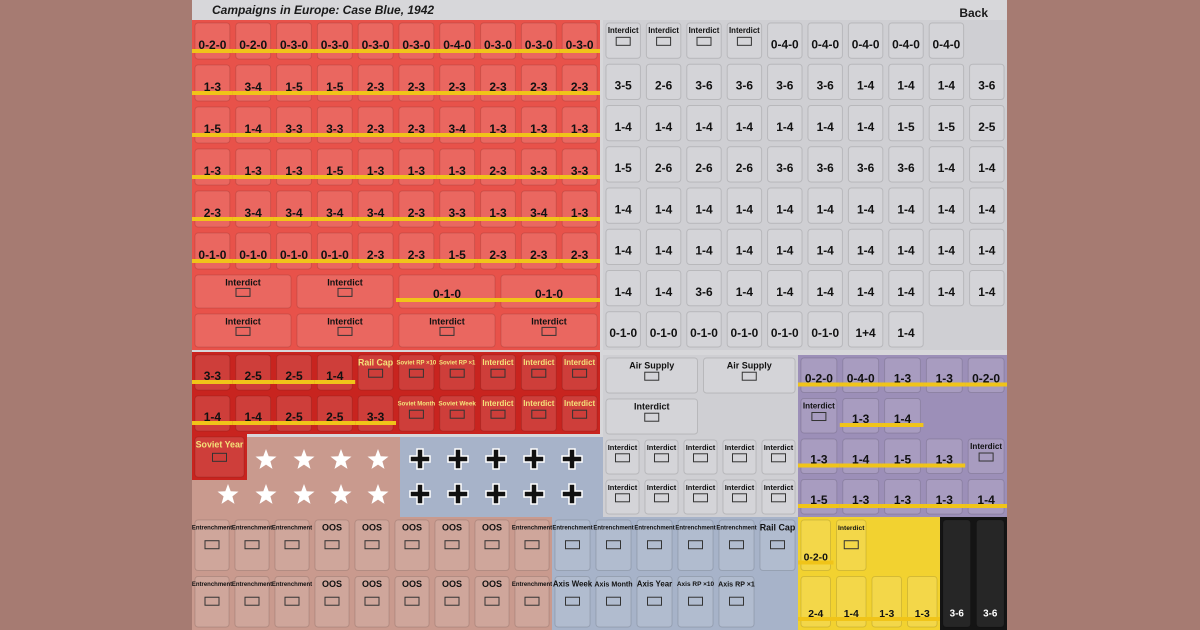  What do you see at coordinates (417, 405) in the screenshot?
I see `counter-label: Soviet Month` at bounding box center [417, 405].